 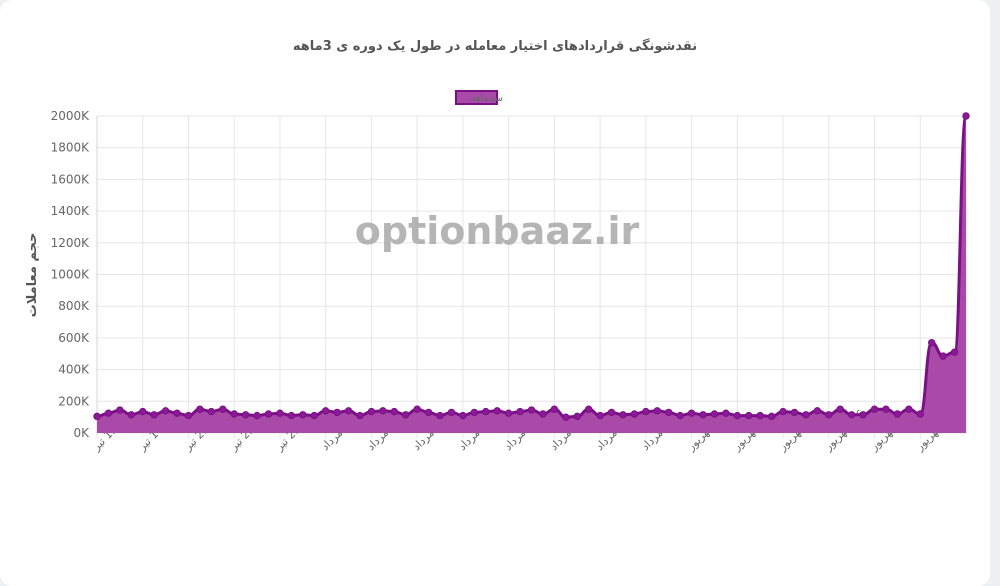 What do you see at coordinates (995, 293) in the screenshot?
I see `scrollbar` at bounding box center [995, 293].